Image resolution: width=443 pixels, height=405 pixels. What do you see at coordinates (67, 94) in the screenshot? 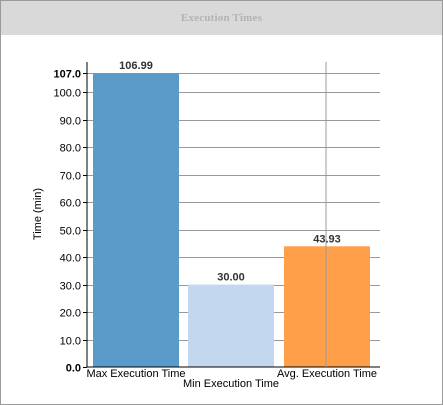
I see `y-tick-label: 100.0` at bounding box center [67, 94].